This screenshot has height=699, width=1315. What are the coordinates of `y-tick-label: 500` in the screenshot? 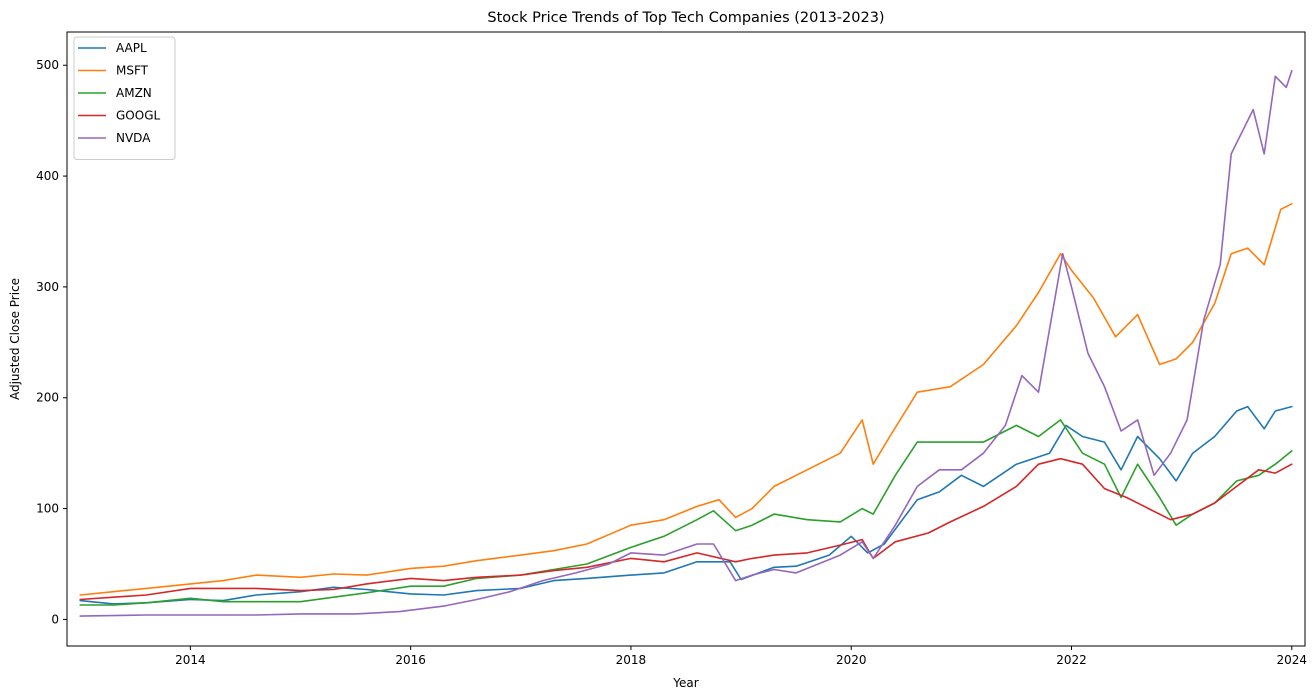 It's located at (47, 65).